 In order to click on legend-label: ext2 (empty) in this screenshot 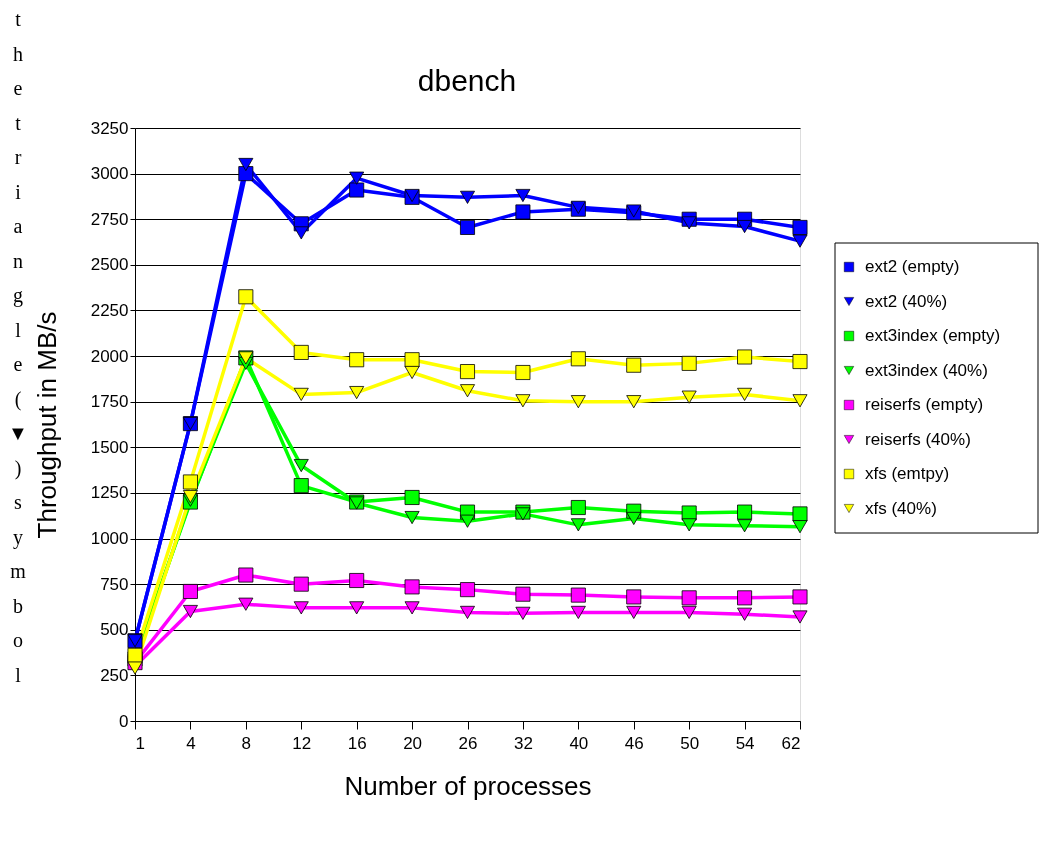, I will do `click(912, 266)`.